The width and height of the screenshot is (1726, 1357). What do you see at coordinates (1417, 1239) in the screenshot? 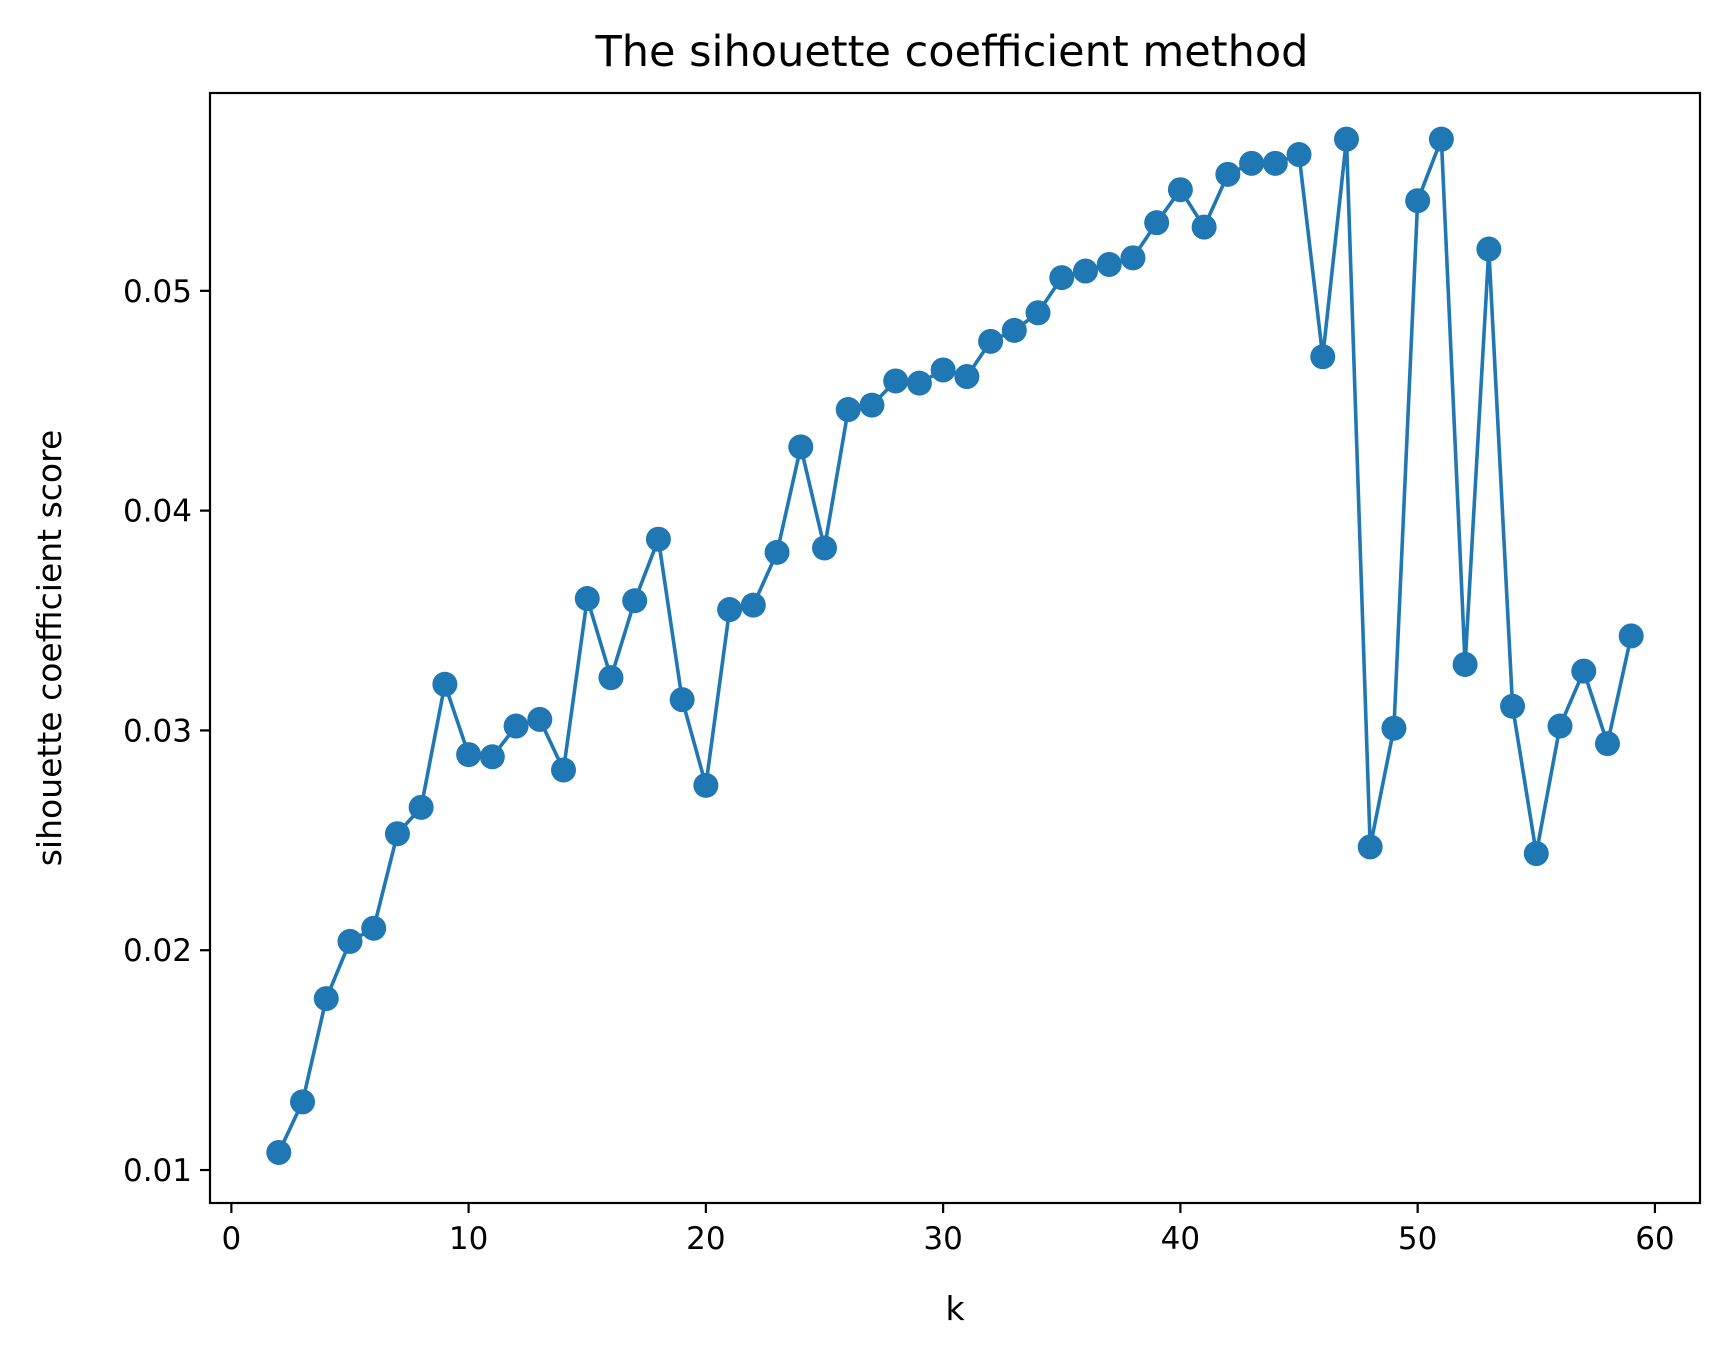
I see `x-tick-label: 50` at bounding box center [1417, 1239].